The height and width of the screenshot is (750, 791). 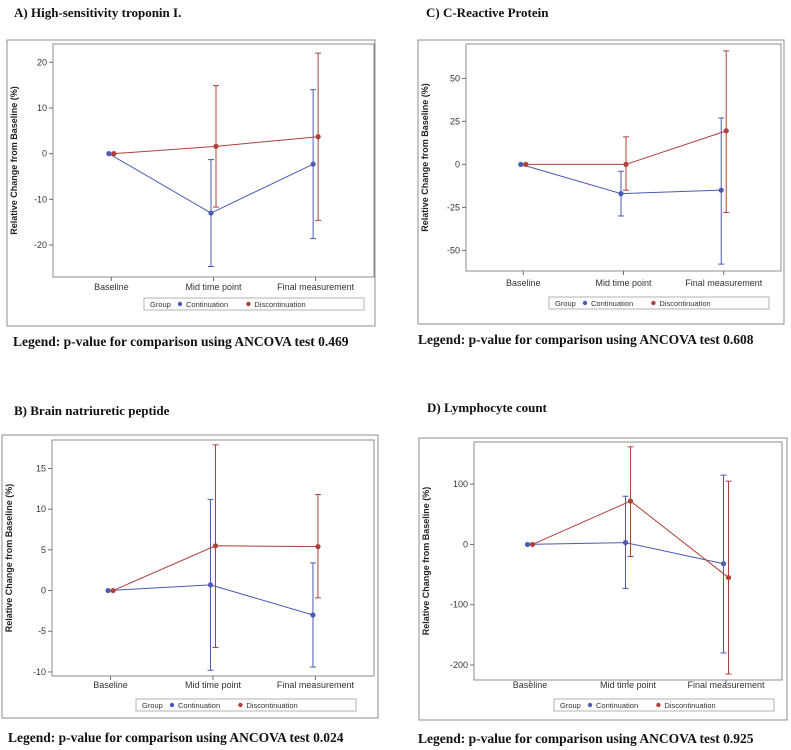 I want to click on y-tick-label: 100, so click(x=460, y=484).